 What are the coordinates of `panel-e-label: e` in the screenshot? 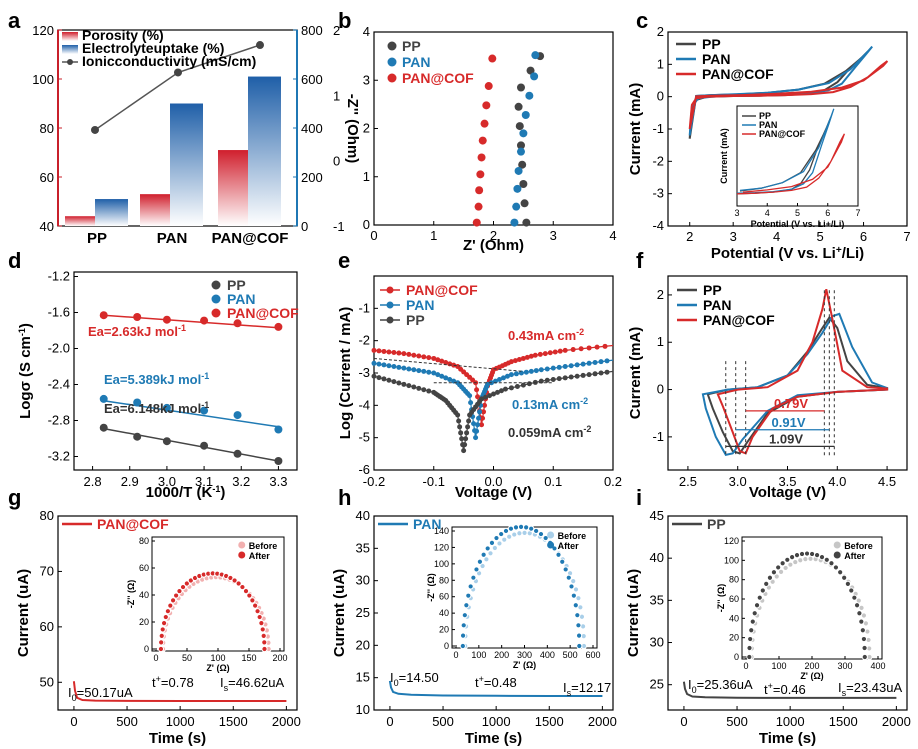 It's located at (344, 260).